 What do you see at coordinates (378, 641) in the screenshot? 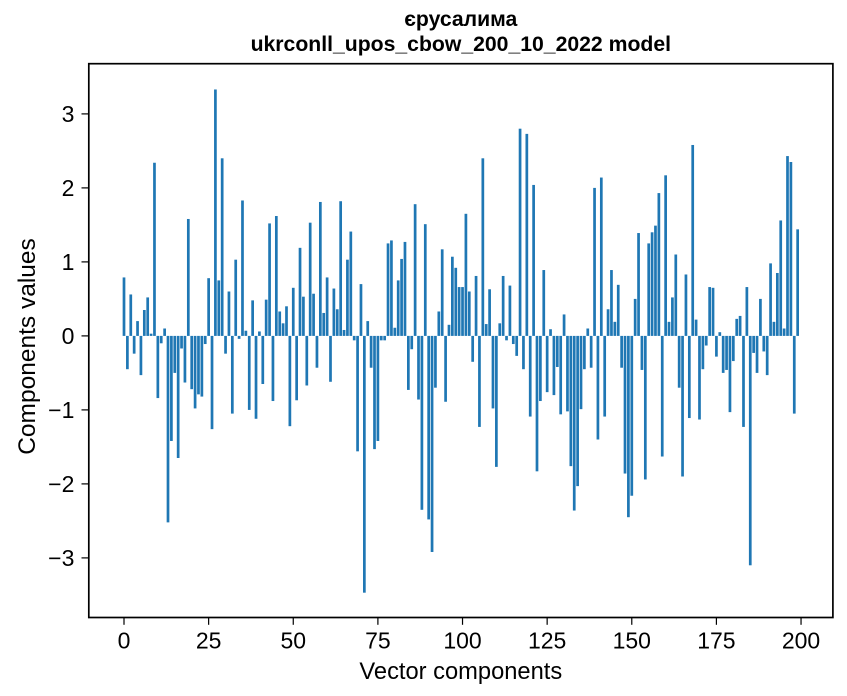
I see `svg-text: 75` at bounding box center [378, 641].